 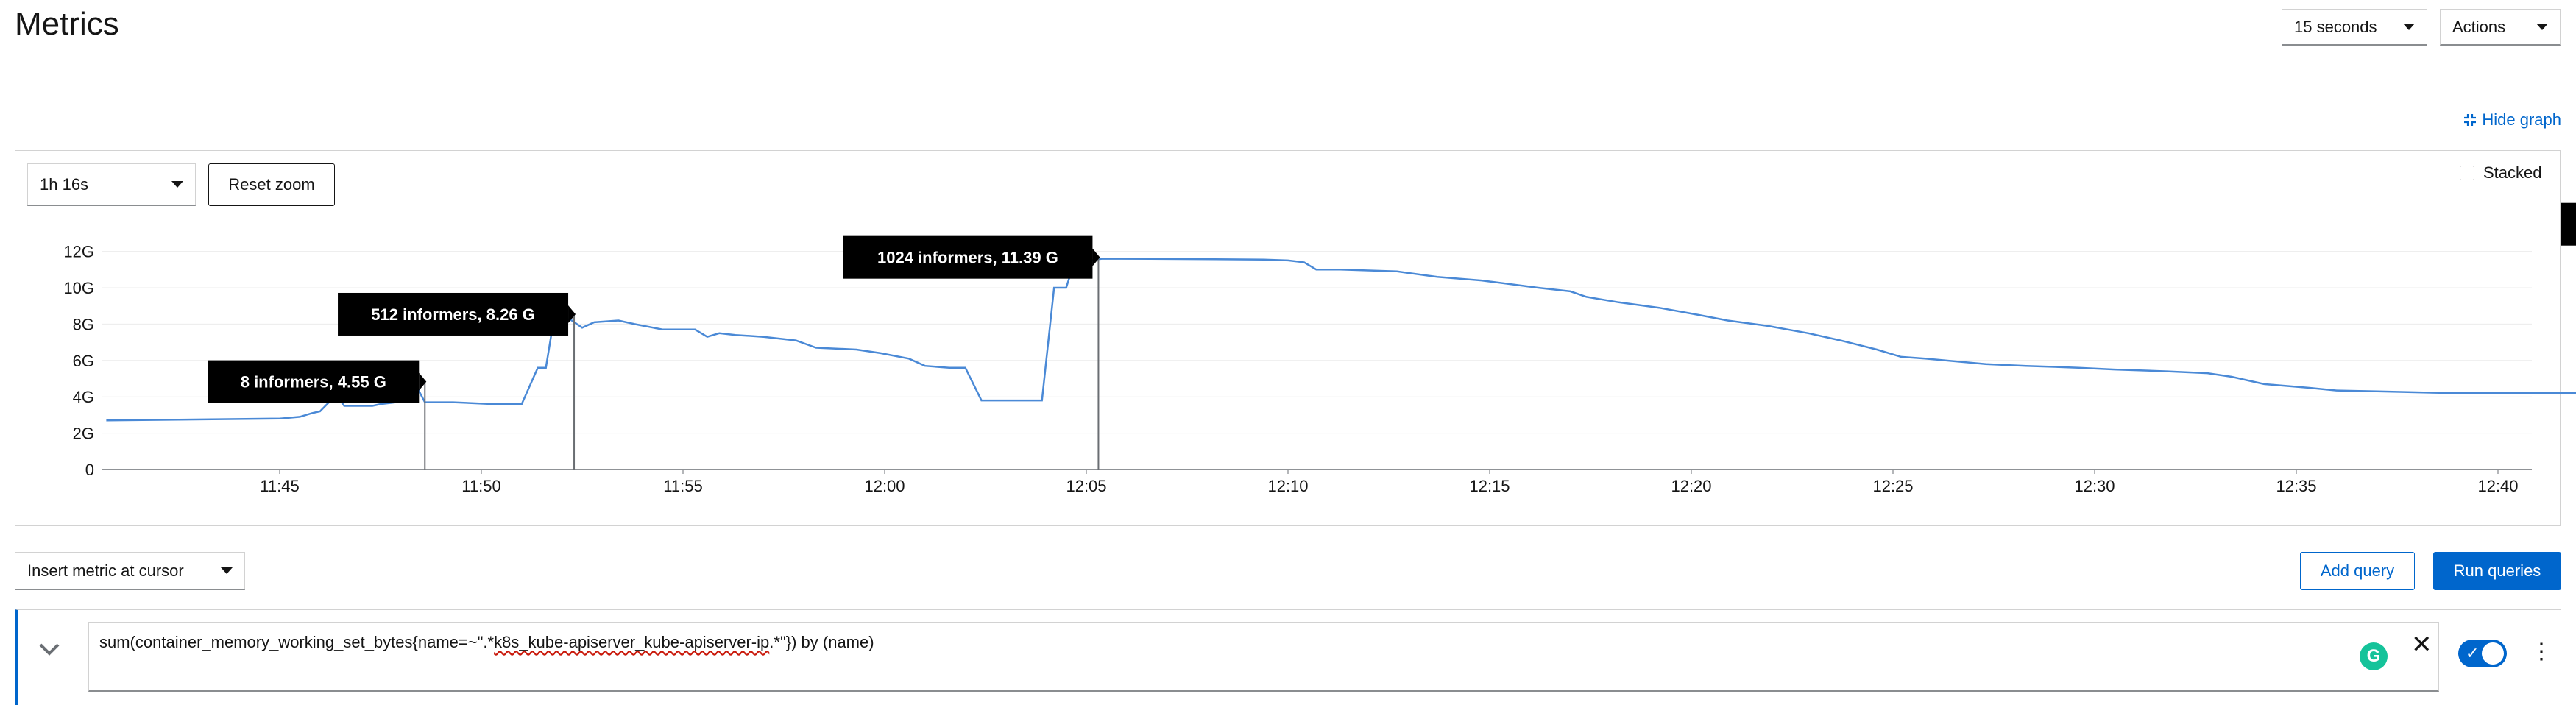 What do you see at coordinates (78, 252) in the screenshot?
I see `y-tick-label: 12G` at bounding box center [78, 252].